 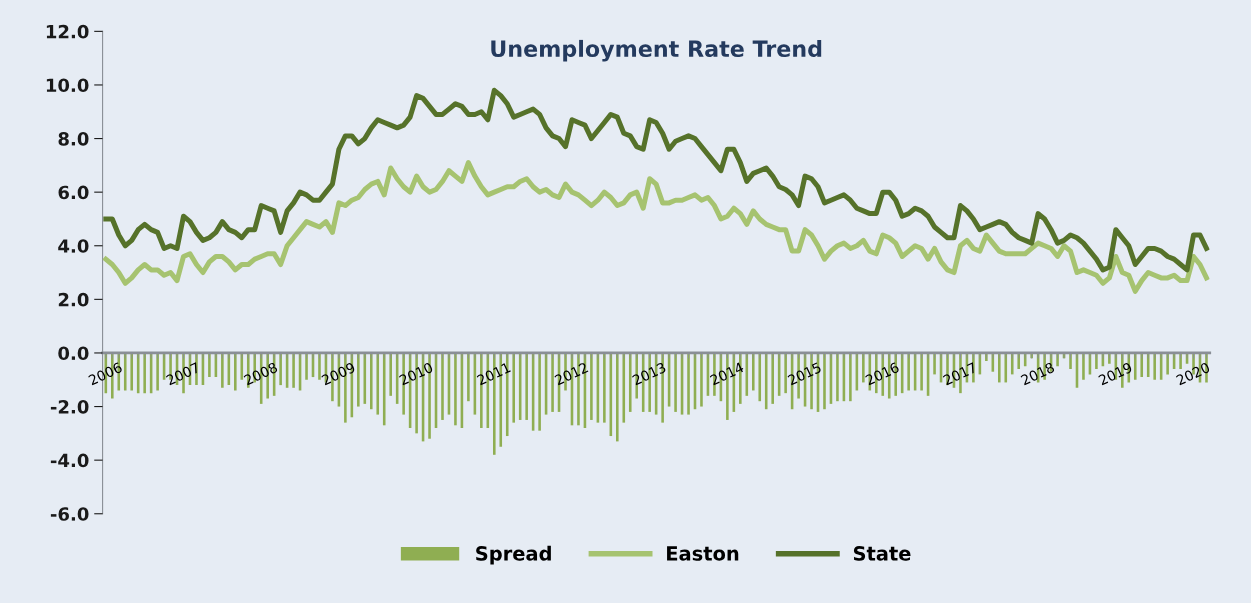 What do you see at coordinates (73, 246) in the screenshot?
I see `y-tick-label: 4.0` at bounding box center [73, 246].